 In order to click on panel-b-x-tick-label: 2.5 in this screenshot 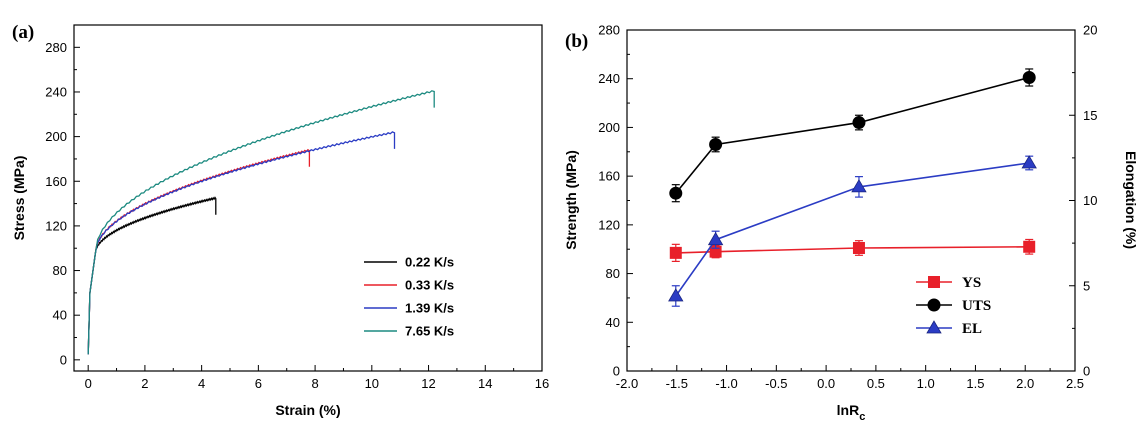, I will do `click(1075, 383)`.